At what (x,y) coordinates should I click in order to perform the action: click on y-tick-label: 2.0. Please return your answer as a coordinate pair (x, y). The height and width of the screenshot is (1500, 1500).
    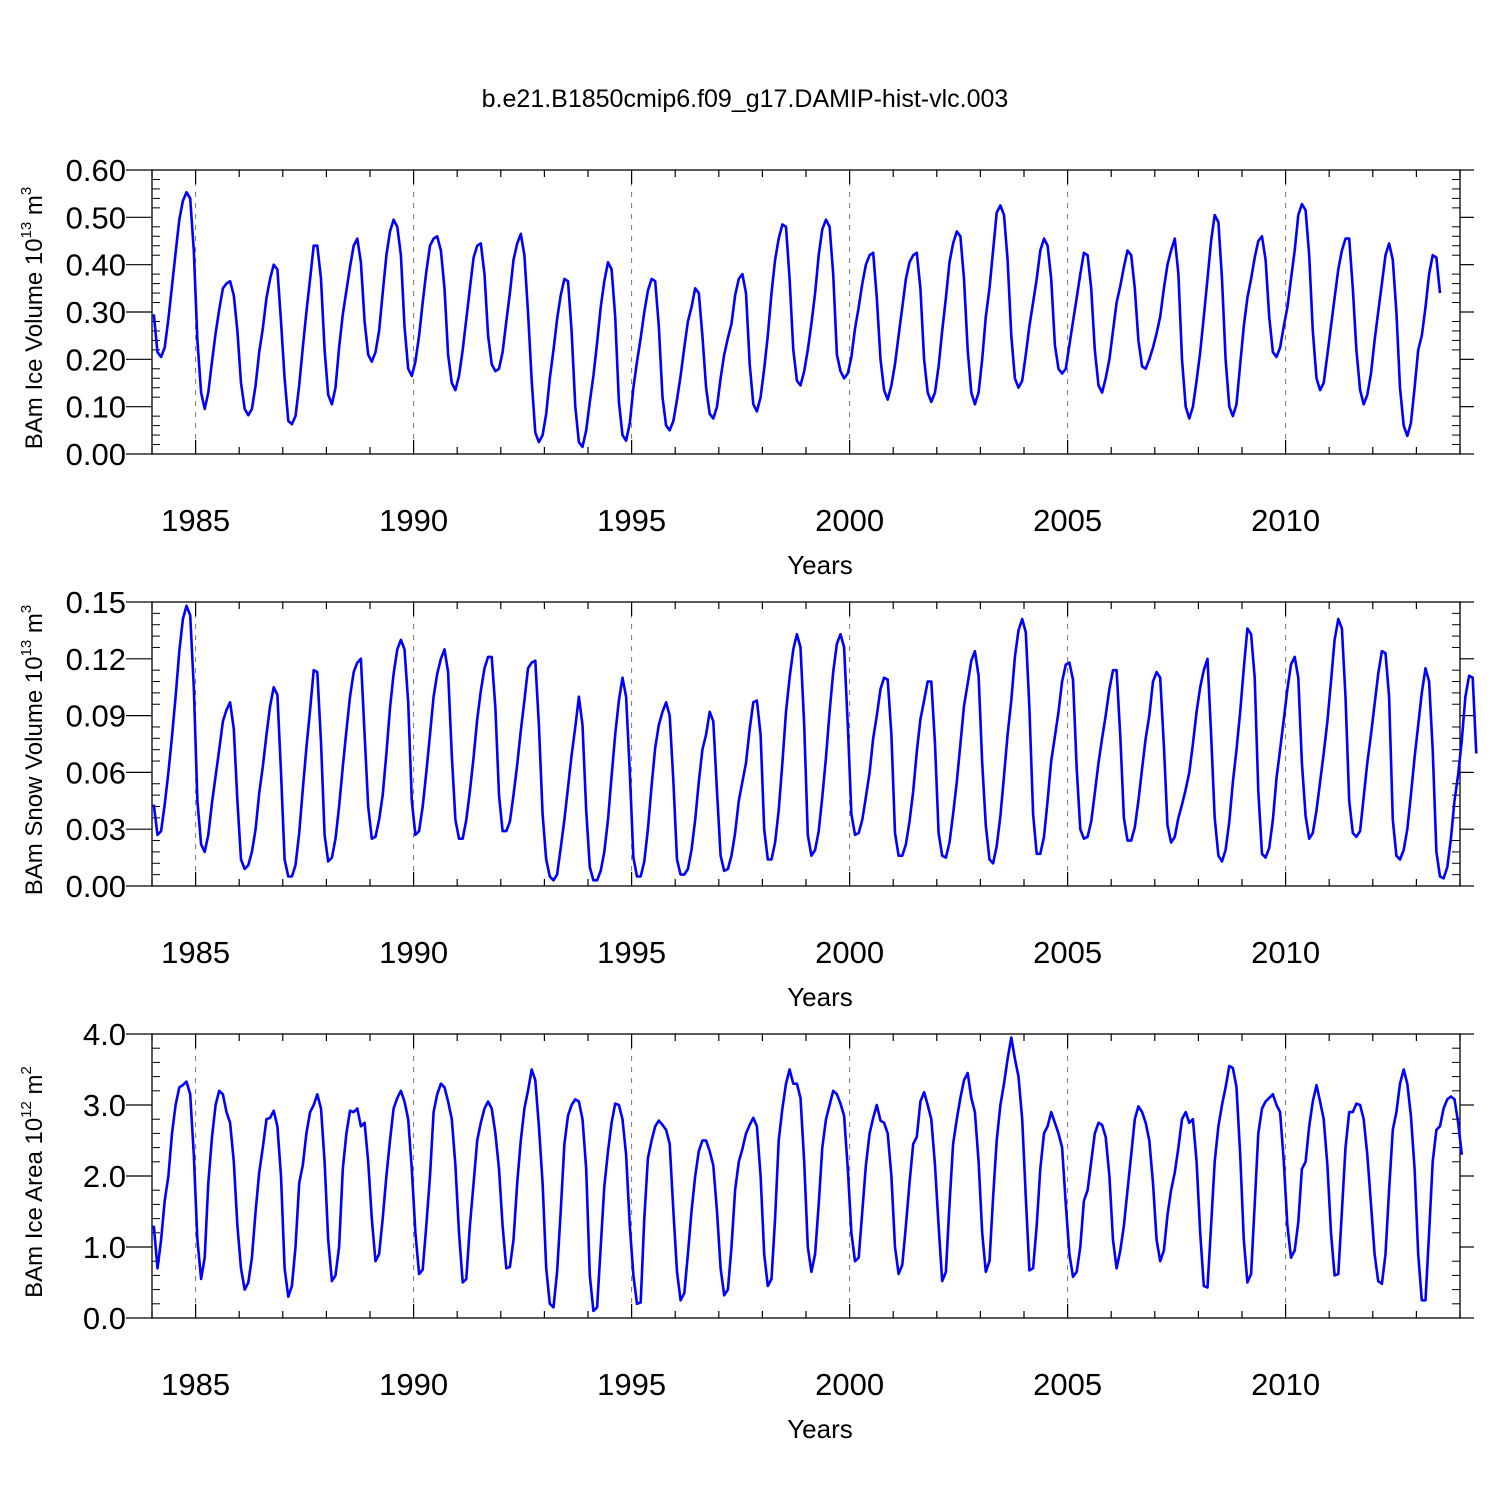
    Looking at the image, I should click on (104, 1176).